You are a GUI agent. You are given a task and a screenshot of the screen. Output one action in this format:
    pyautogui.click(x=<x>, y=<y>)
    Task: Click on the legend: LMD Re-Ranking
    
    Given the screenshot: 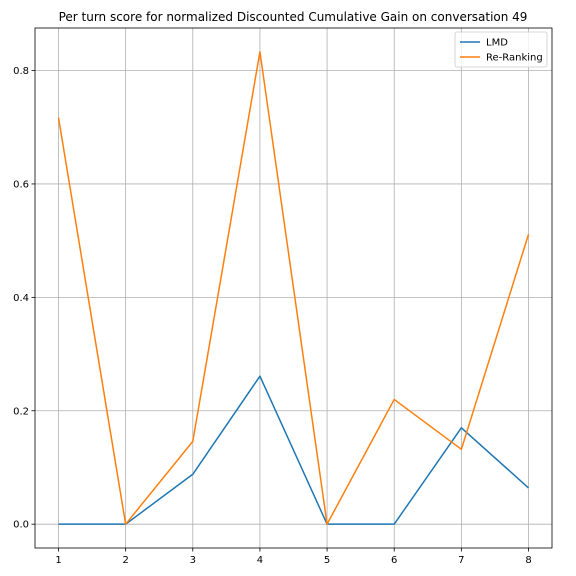 What is the action you would take?
    pyautogui.click(x=501, y=49)
    